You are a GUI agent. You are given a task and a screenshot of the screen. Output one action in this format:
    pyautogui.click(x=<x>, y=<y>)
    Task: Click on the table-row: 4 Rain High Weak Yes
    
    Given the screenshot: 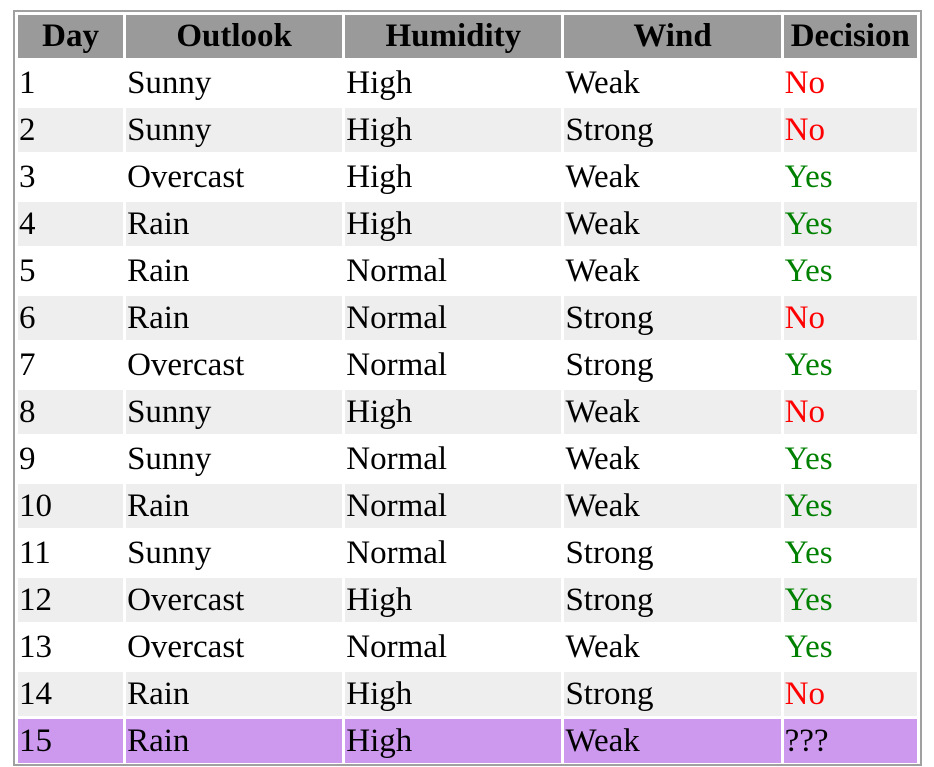 What is the action you would take?
    pyautogui.click(x=467, y=224)
    